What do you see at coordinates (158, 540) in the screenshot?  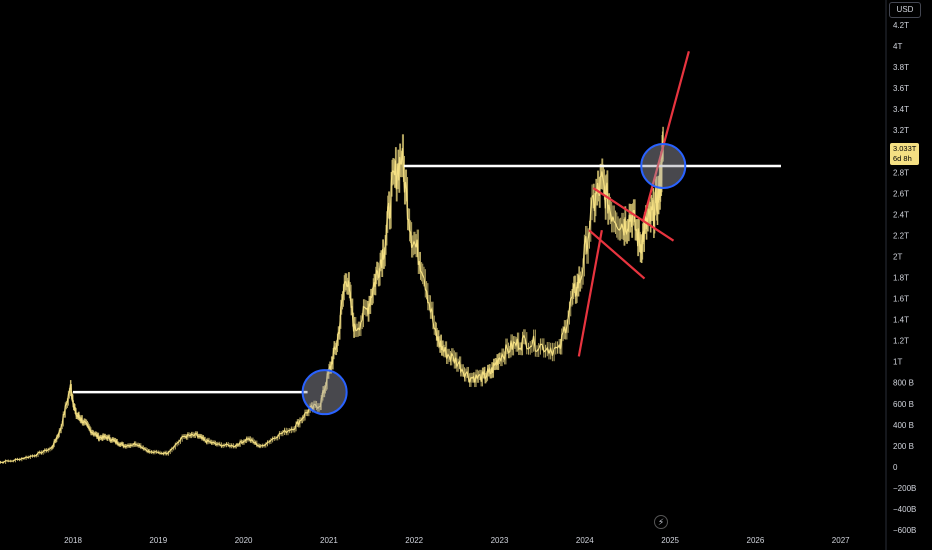 I see `x-tick-label: 2019` at bounding box center [158, 540].